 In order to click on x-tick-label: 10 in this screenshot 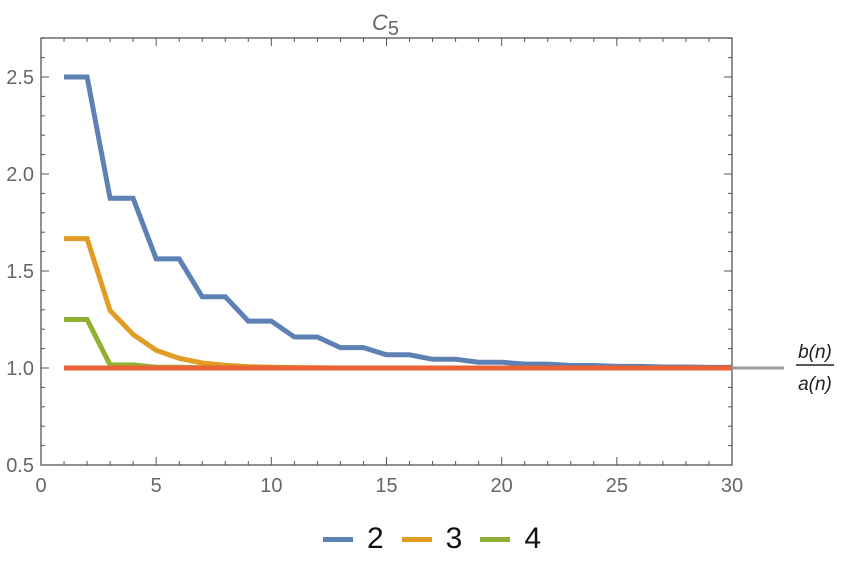, I will do `click(271, 486)`.